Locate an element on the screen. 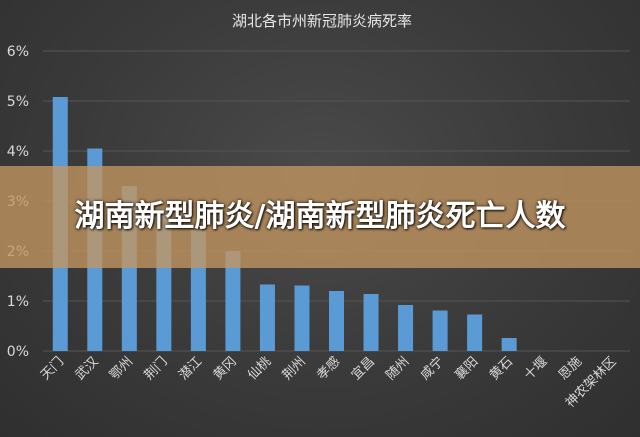 The image size is (640, 437). x-tick-label: 孝感 is located at coordinates (329, 369).